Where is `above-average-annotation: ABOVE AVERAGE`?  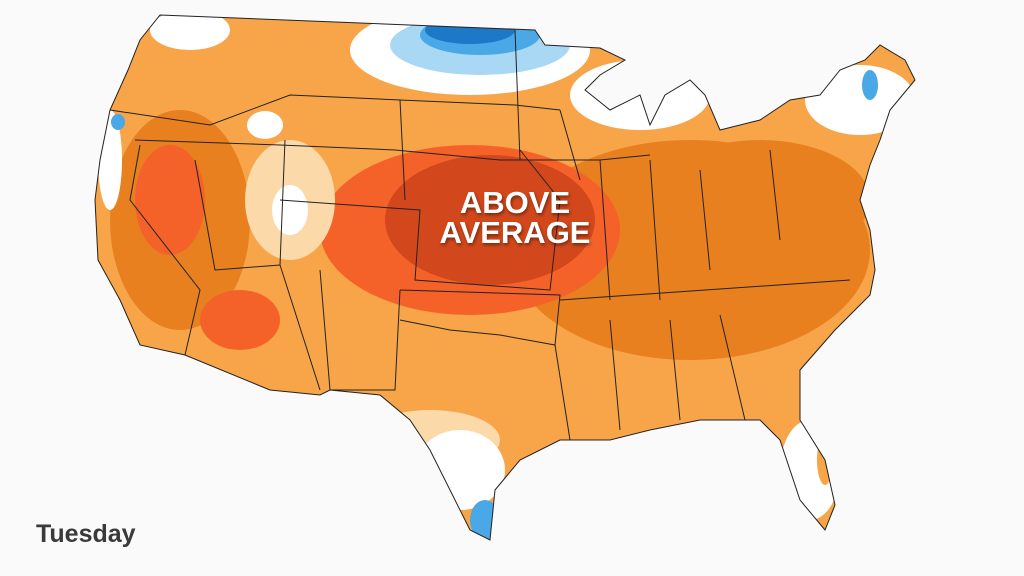 above-average-annotation: ABOVE AVERAGE is located at coordinates (515, 217).